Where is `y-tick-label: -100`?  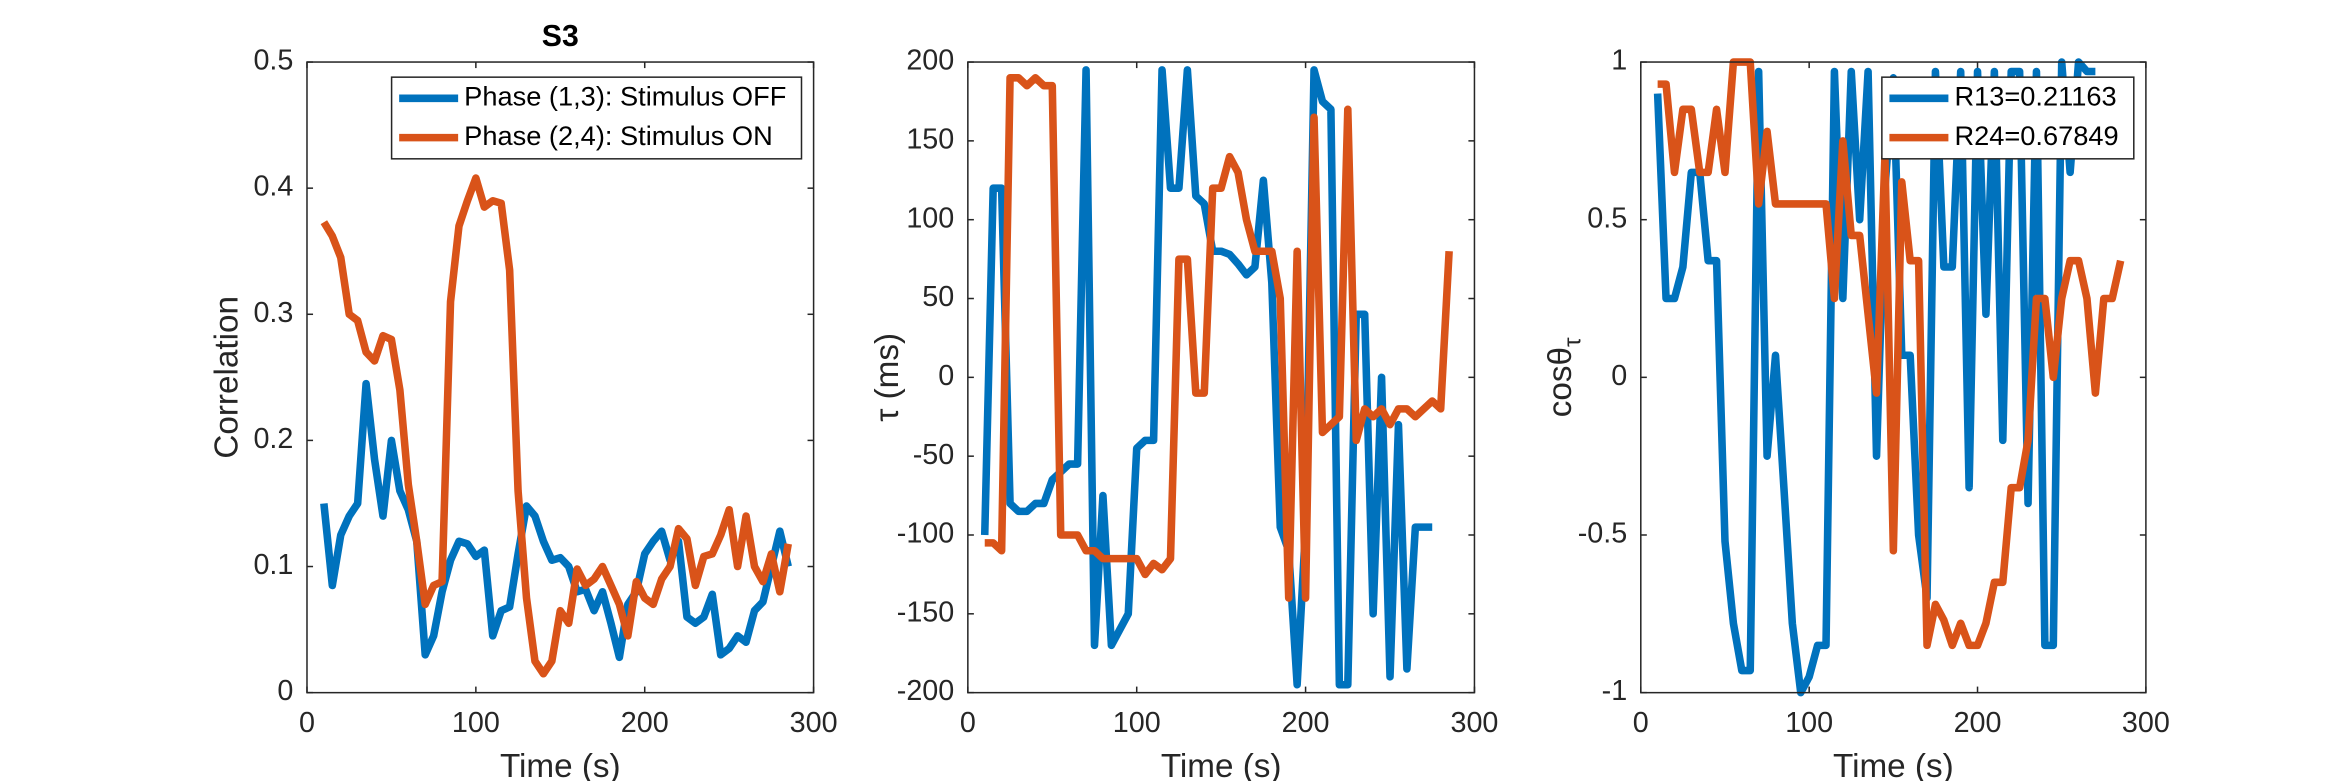 y-tick-label: -100 is located at coordinates (925, 534).